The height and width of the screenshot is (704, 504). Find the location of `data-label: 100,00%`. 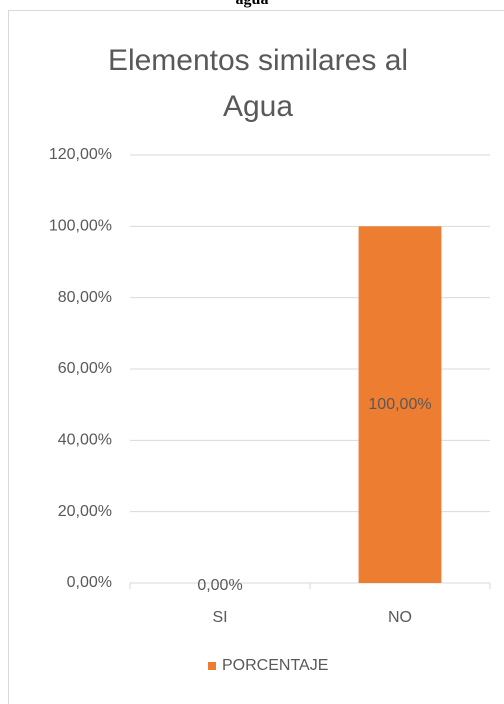

data-label: 100,00% is located at coordinates (399, 404).